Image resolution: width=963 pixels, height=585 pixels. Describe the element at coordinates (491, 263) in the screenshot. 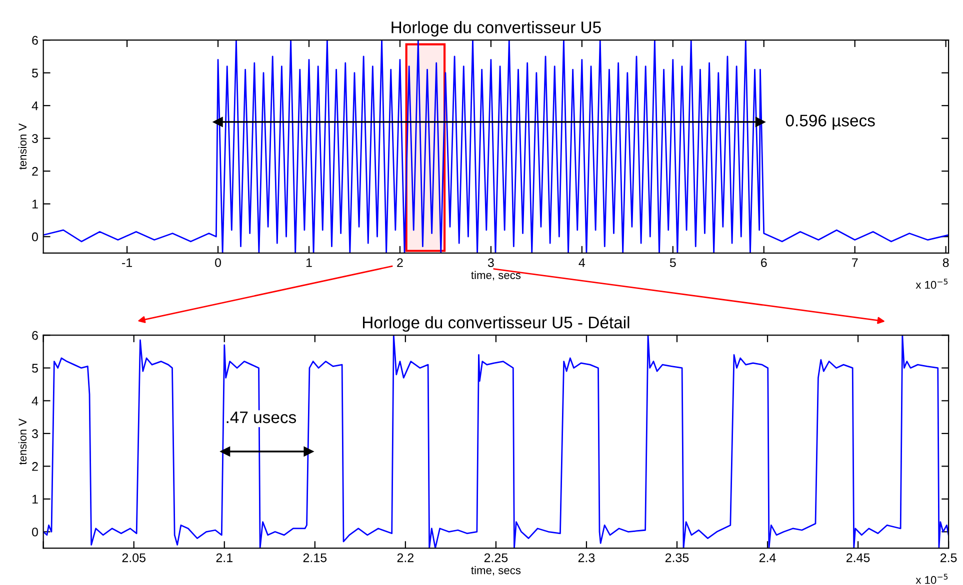

I see `x-tick-label: 3` at that location.